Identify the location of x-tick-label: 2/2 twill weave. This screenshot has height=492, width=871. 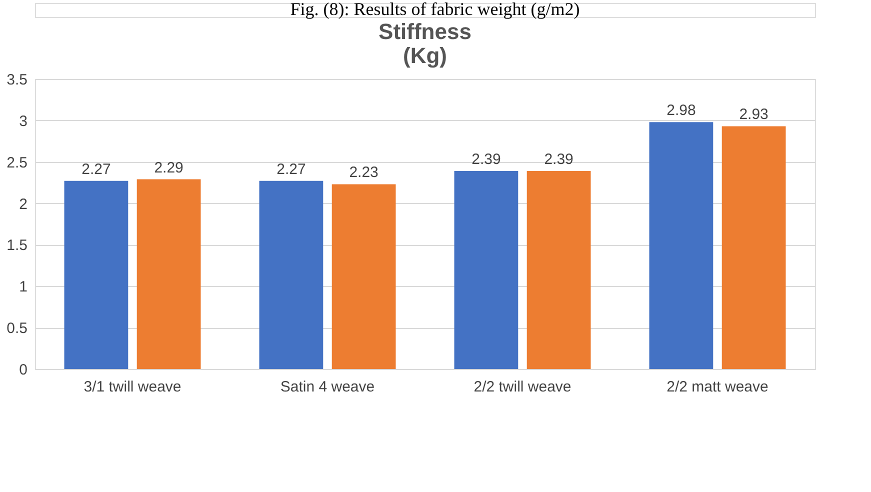
(523, 387).